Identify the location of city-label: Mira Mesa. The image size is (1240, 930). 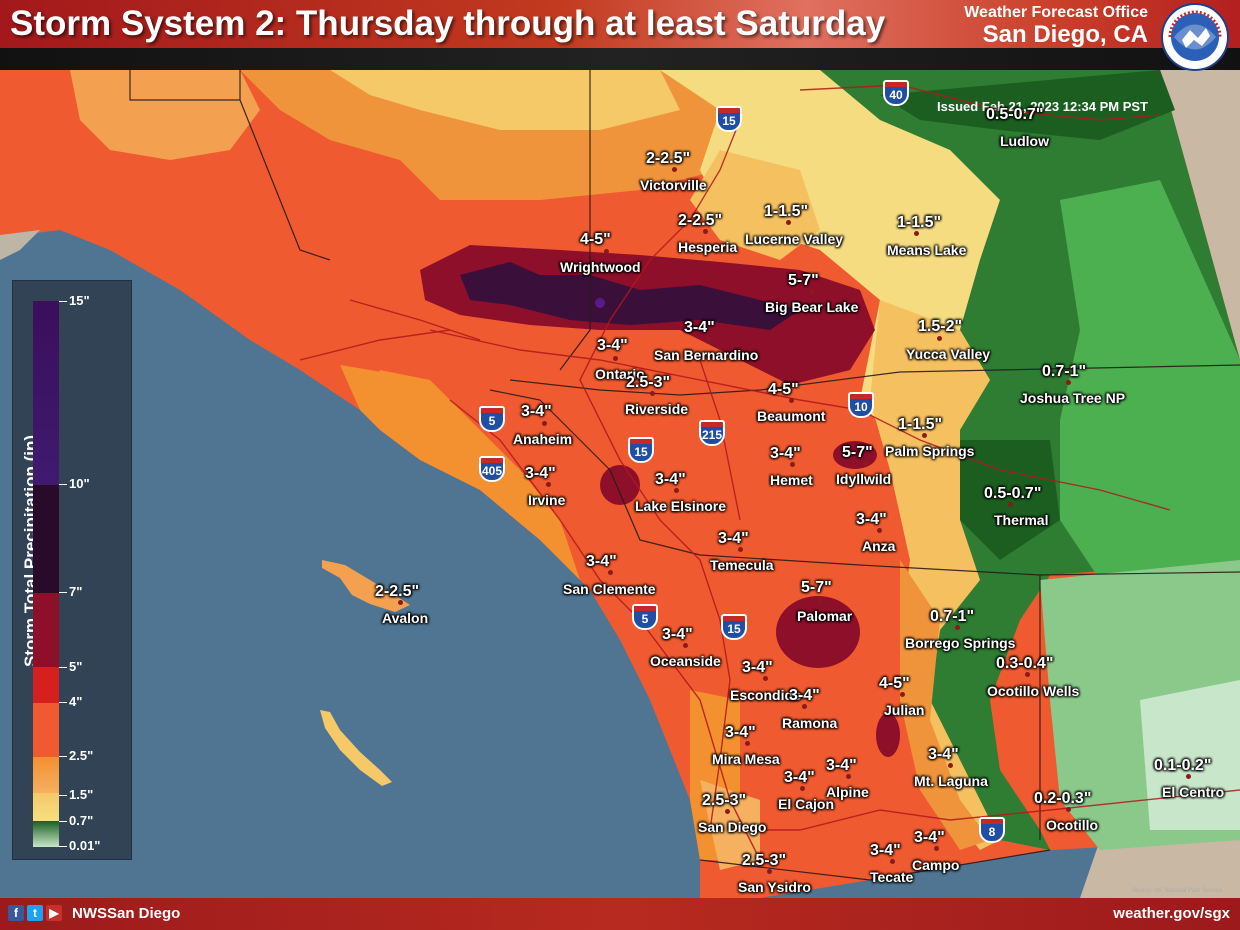
(746, 759).